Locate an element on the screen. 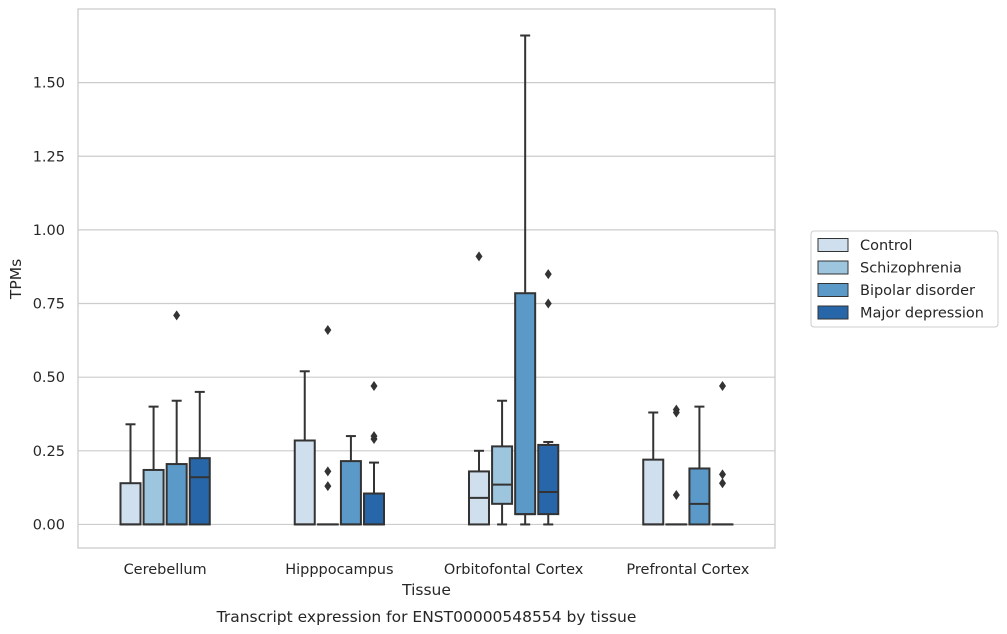 The image size is (1007, 634). y-tick-label: 1.25 is located at coordinates (49, 157).